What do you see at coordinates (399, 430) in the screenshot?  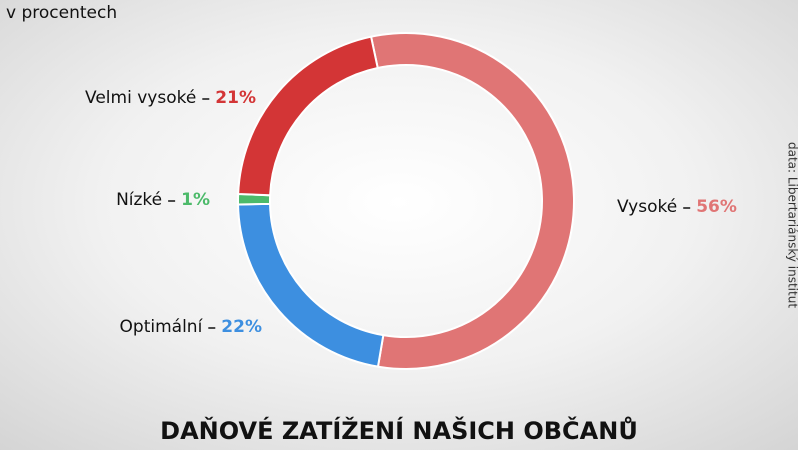 I see `chart-title: DAŇOVÉ ZATÍŽENÍ NAŠICH OBČANŮ` at bounding box center [399, 430].